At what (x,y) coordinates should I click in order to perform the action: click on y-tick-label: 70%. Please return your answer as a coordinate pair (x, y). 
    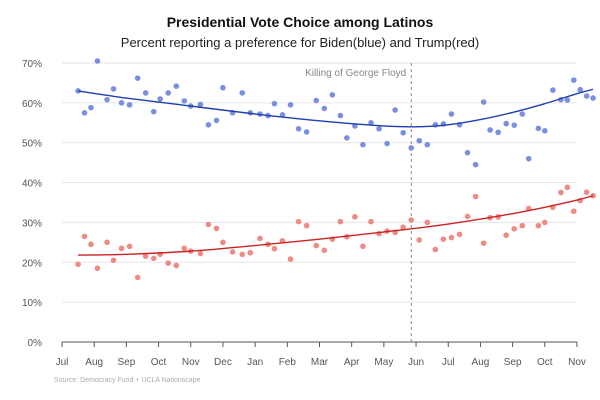
    Looking at the image, I should click on (32, 64).